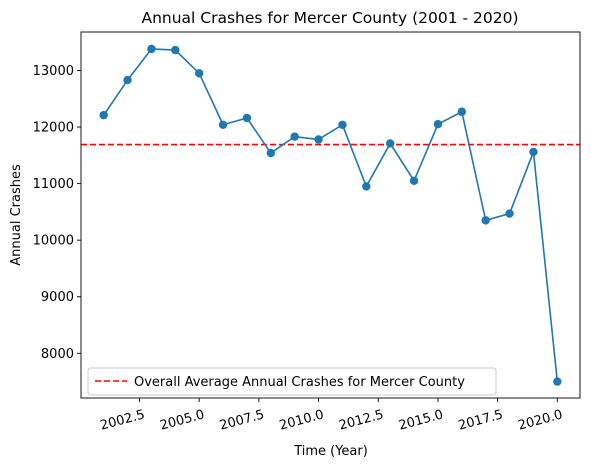 The width and height of the screenshot is (591, 467). I want to click on data-point-2013, so click(390, 143).